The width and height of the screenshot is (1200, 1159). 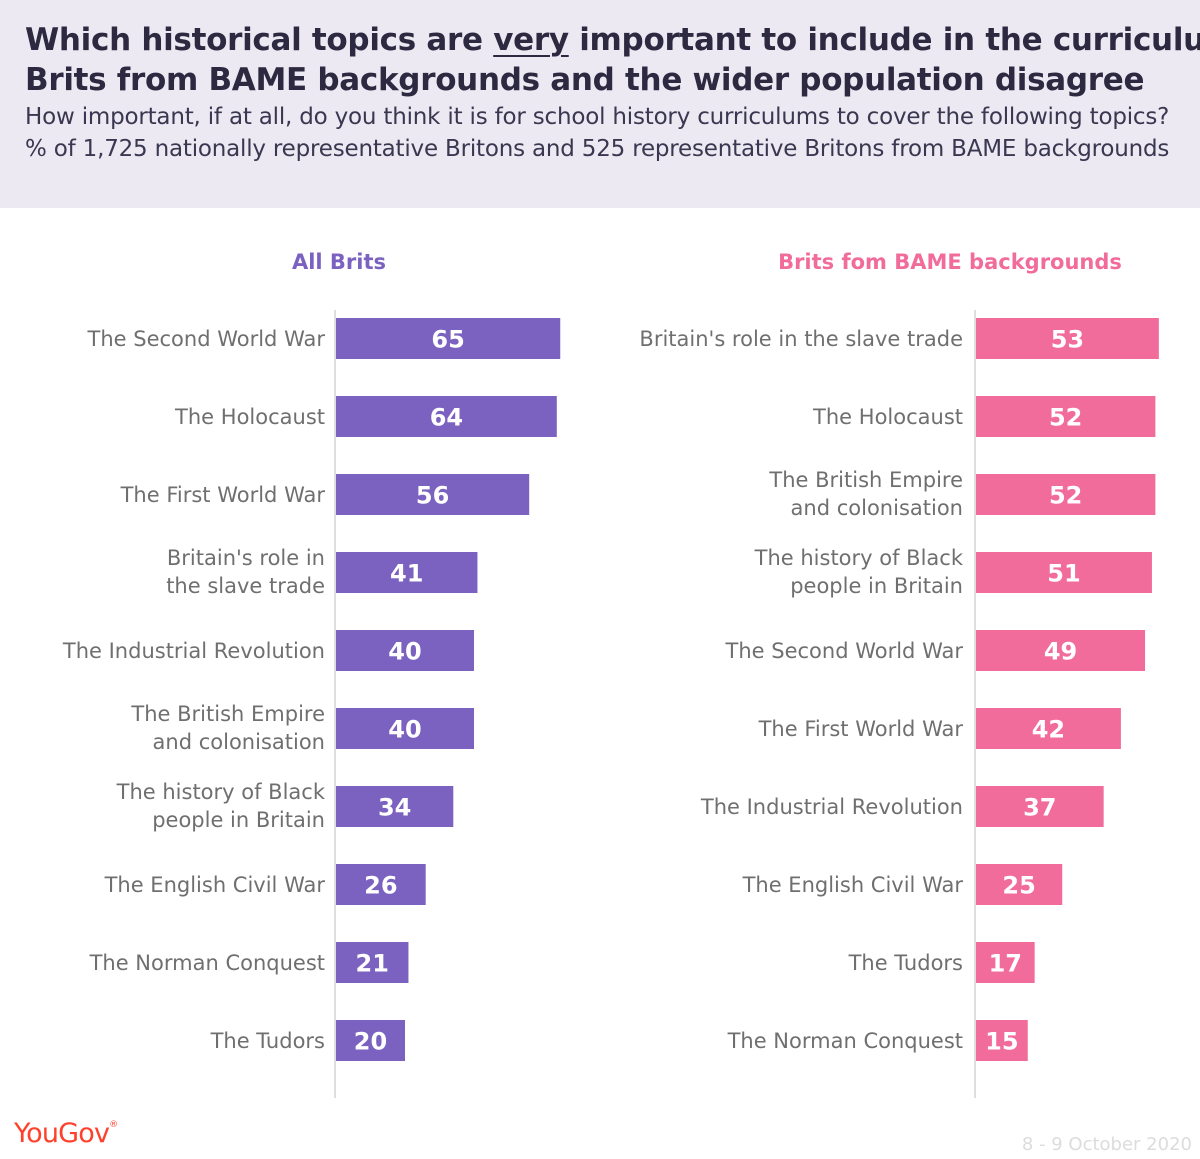 I want to click on data-label: 64, so click(x=446, y=418).